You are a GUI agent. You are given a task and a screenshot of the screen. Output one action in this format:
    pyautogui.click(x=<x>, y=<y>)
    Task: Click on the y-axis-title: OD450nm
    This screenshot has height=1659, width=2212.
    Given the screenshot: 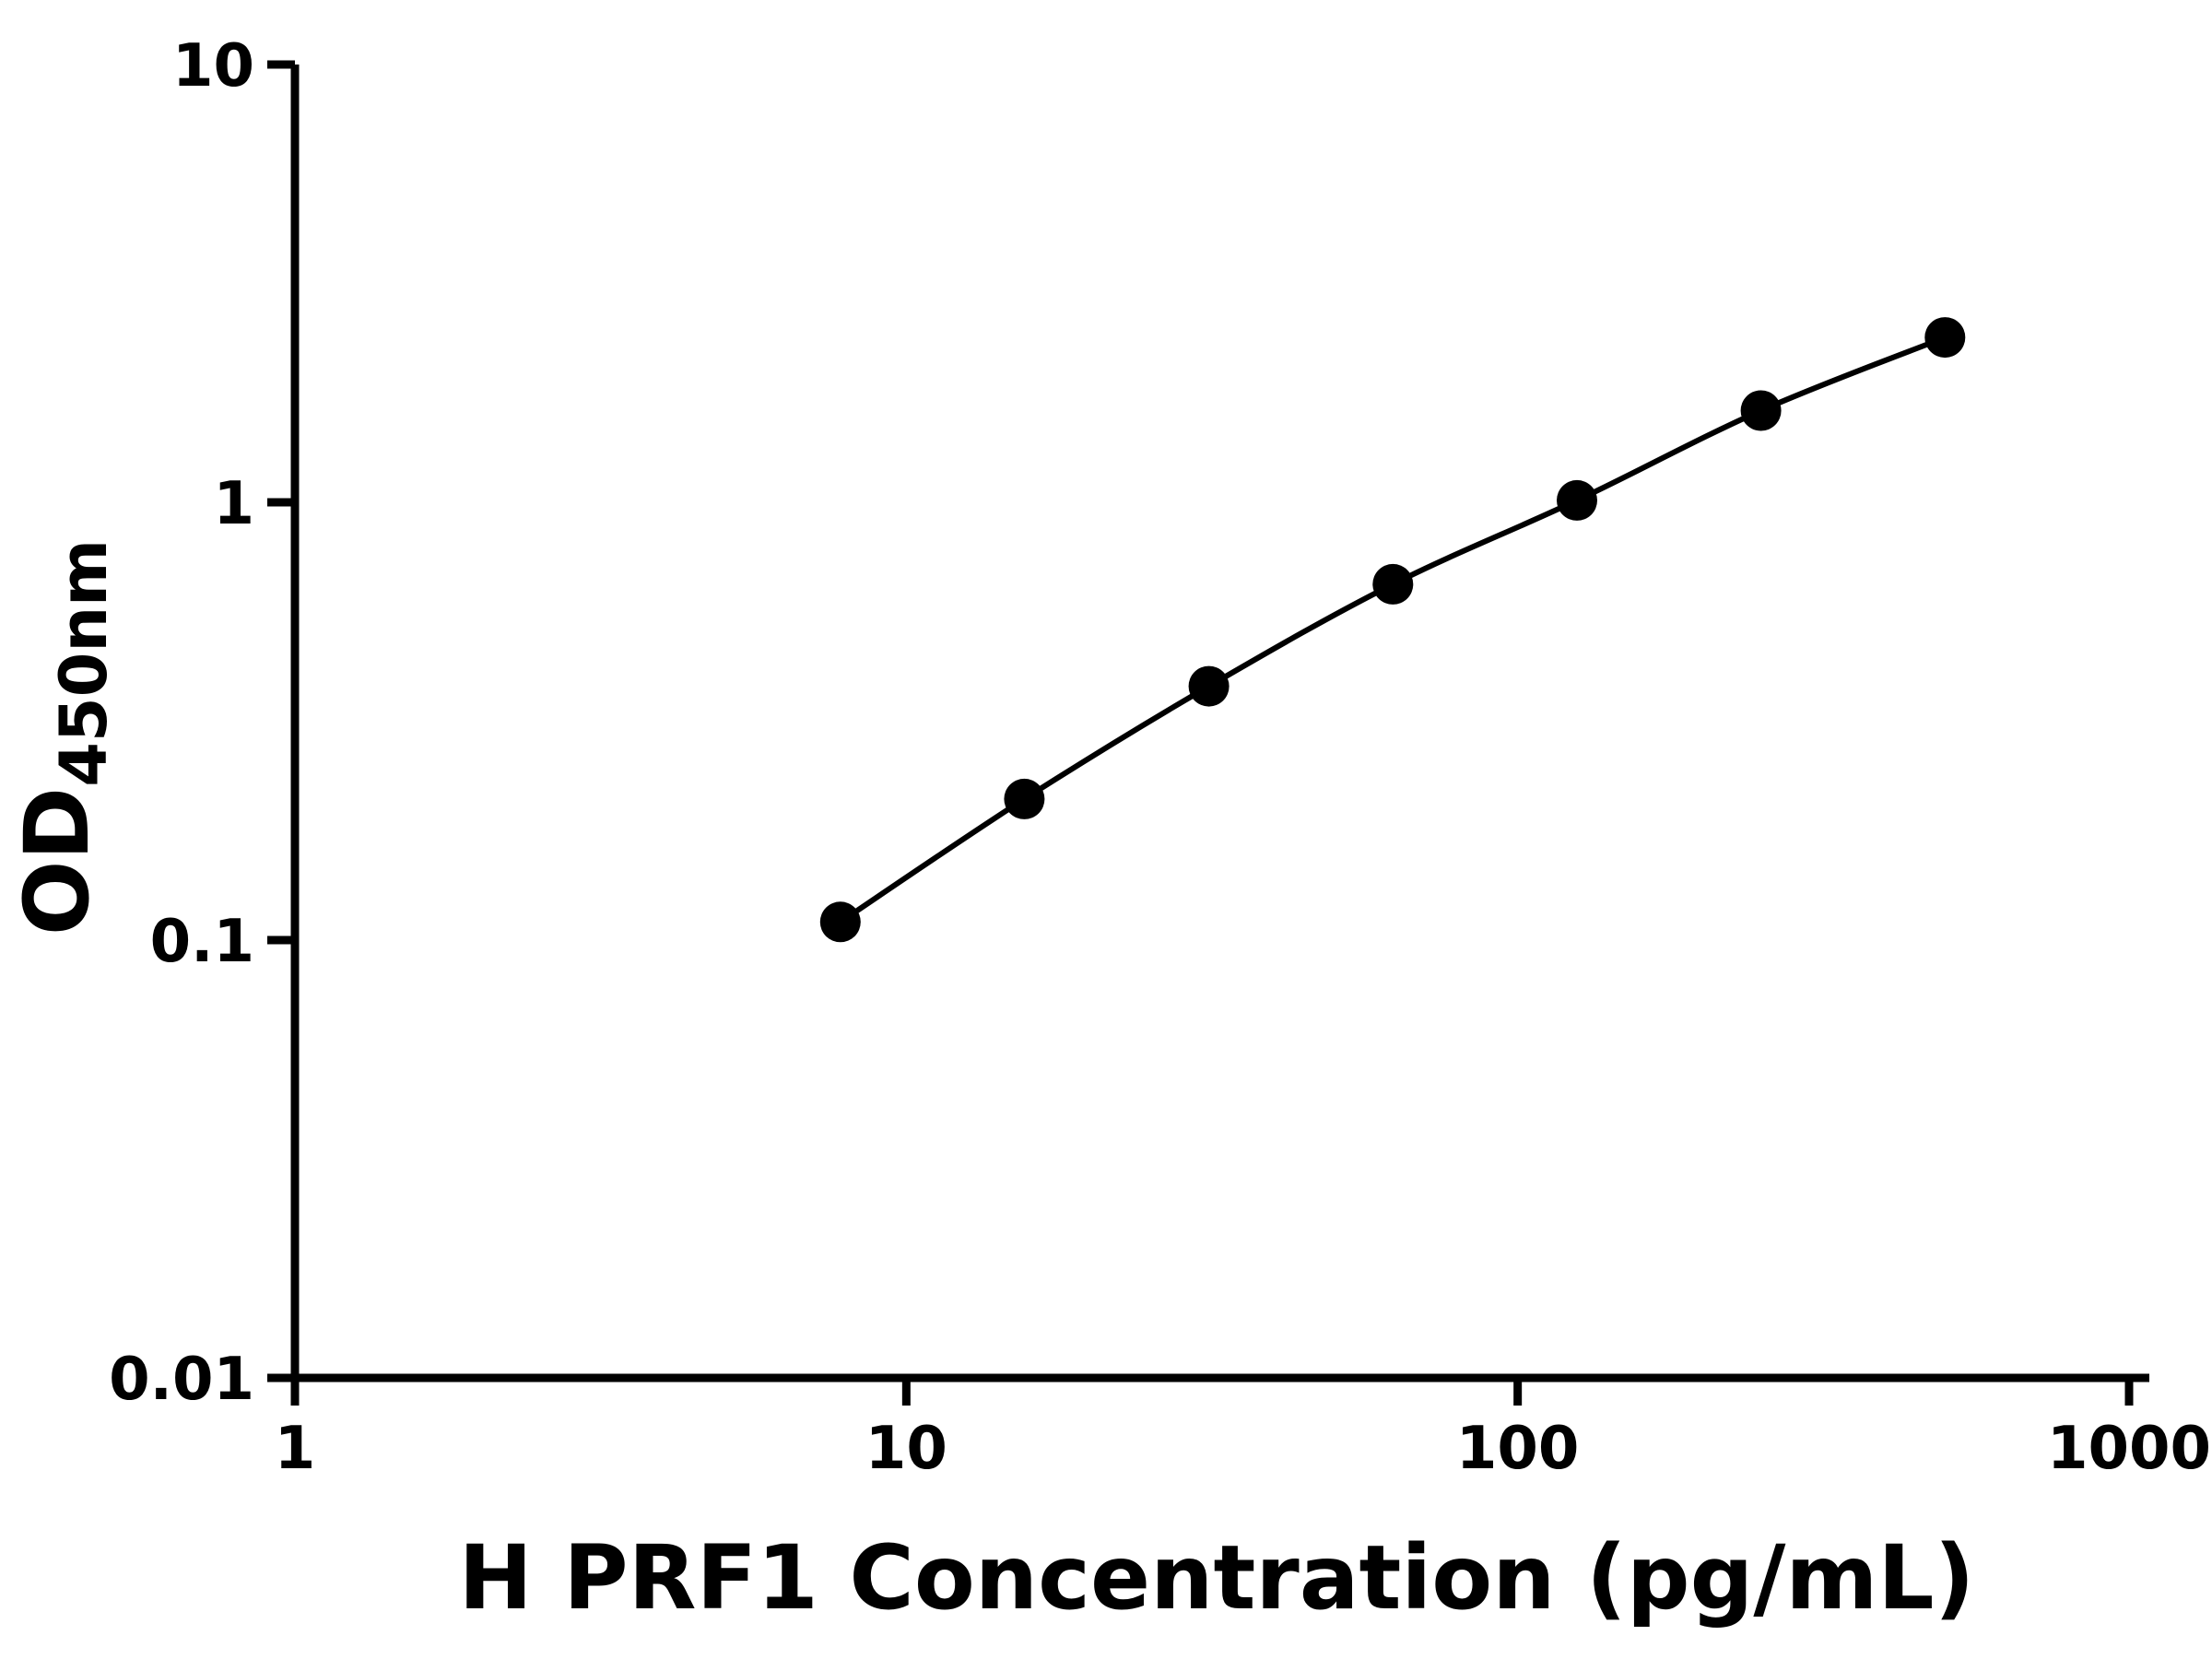 What is the action you would take?
    pyautogui.click(x=64, y=737)
    